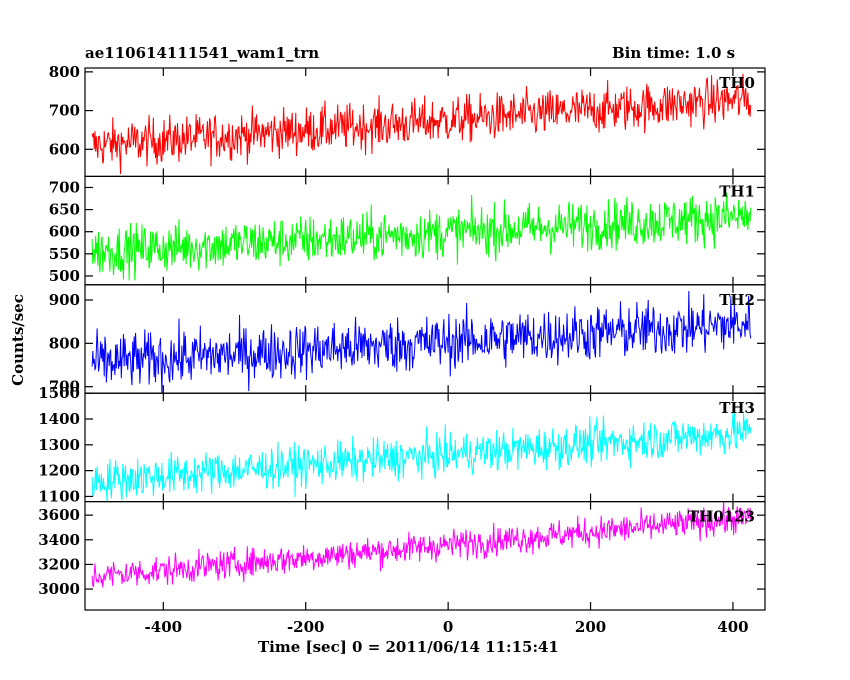  What do you see at coordinates (59, 471) in the screenshot?
I see `y-tick-label: 1200` at bounding box center [59, 471].